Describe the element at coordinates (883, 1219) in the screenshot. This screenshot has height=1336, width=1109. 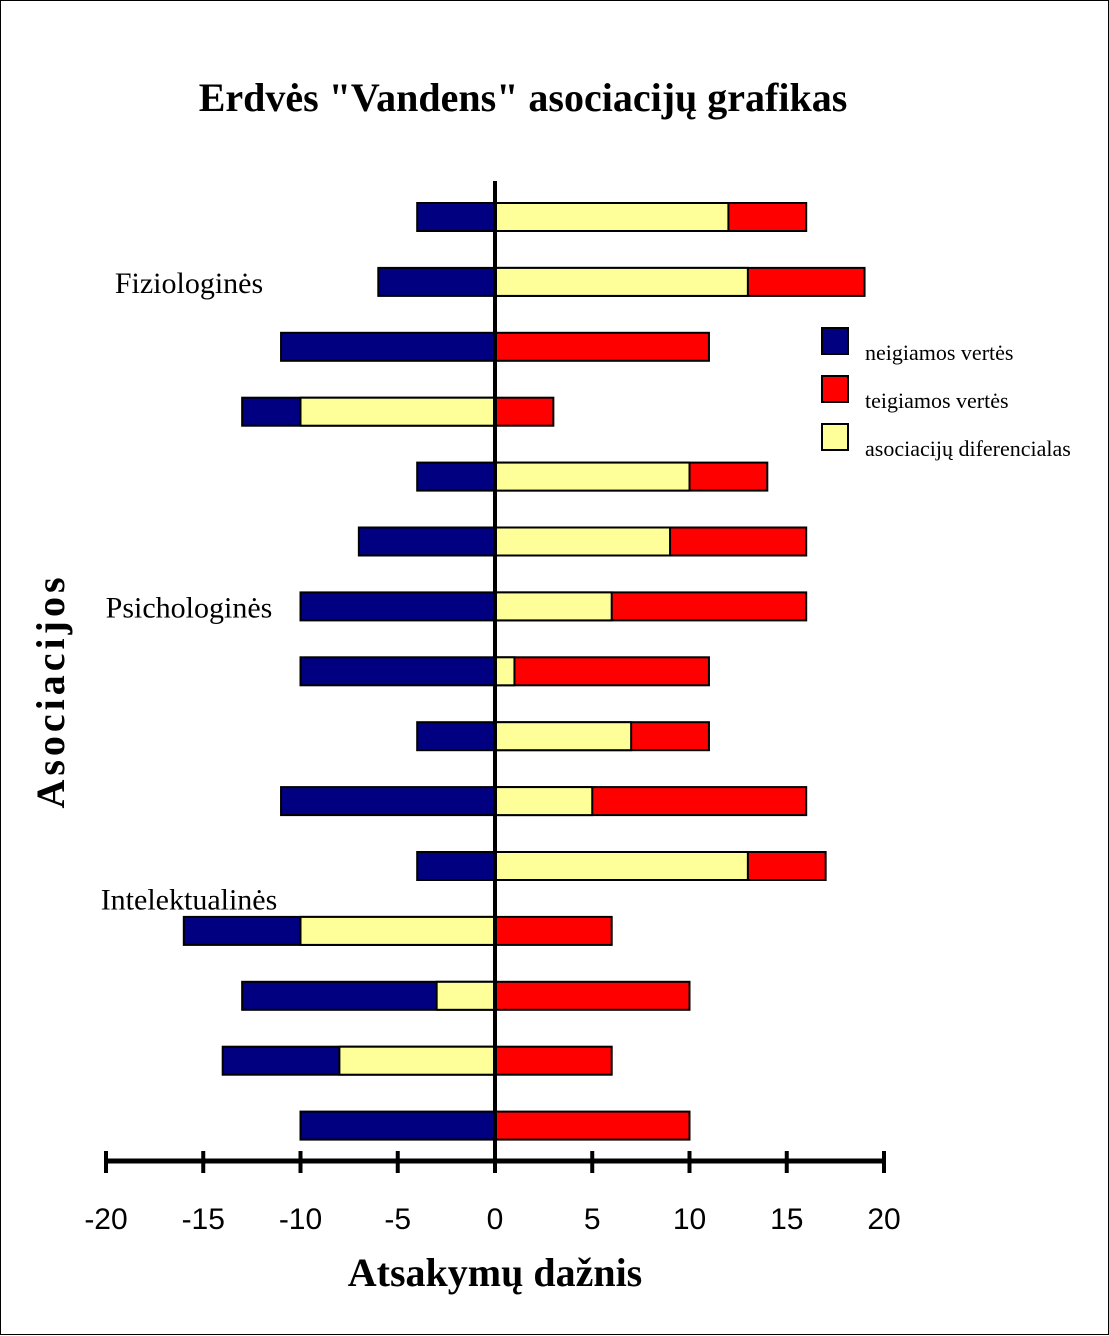
I see `x-tick-label-9: 20` at that location.